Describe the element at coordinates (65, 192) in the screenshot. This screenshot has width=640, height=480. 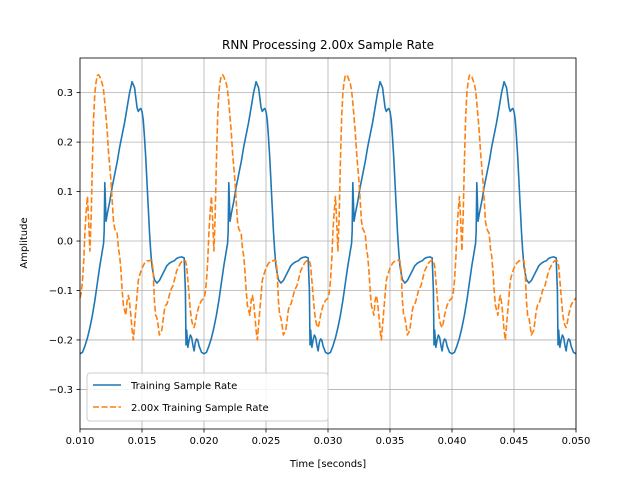
I see `y-tick-label: 0.1` at that location.